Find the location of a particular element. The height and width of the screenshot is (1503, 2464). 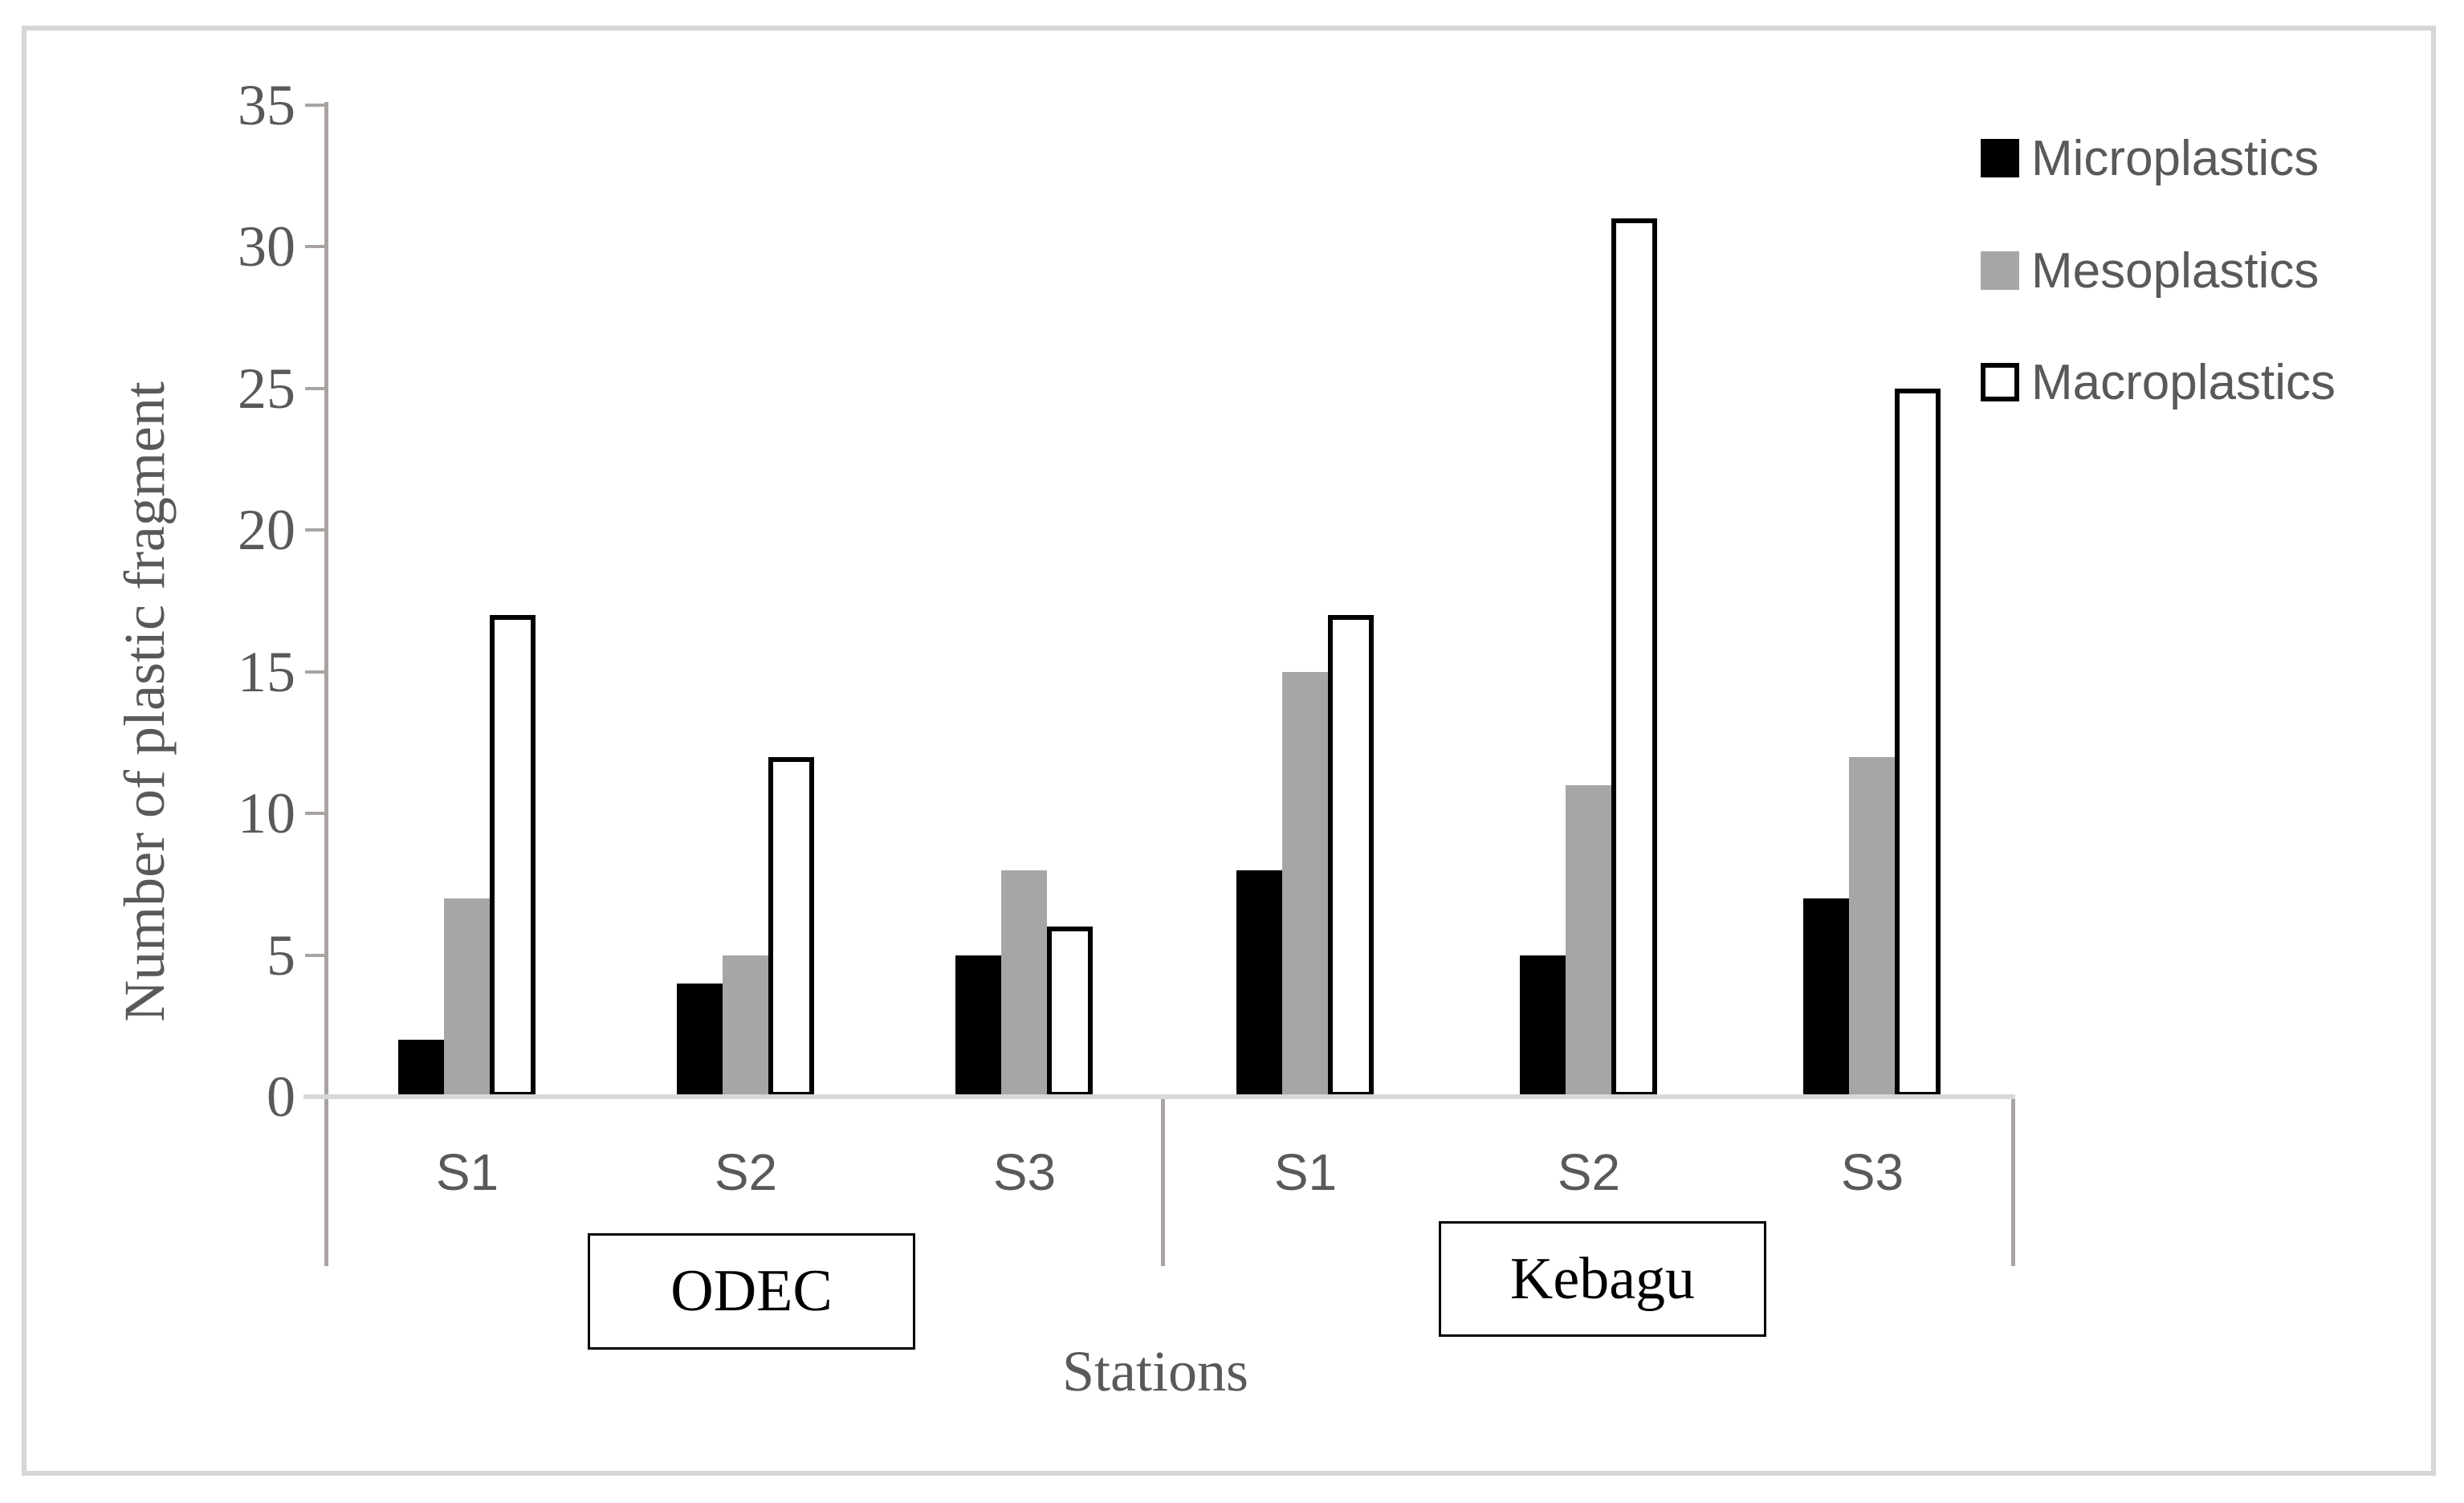

bar-microplastics-odec-s2 is located at coordinates (700, 1040).